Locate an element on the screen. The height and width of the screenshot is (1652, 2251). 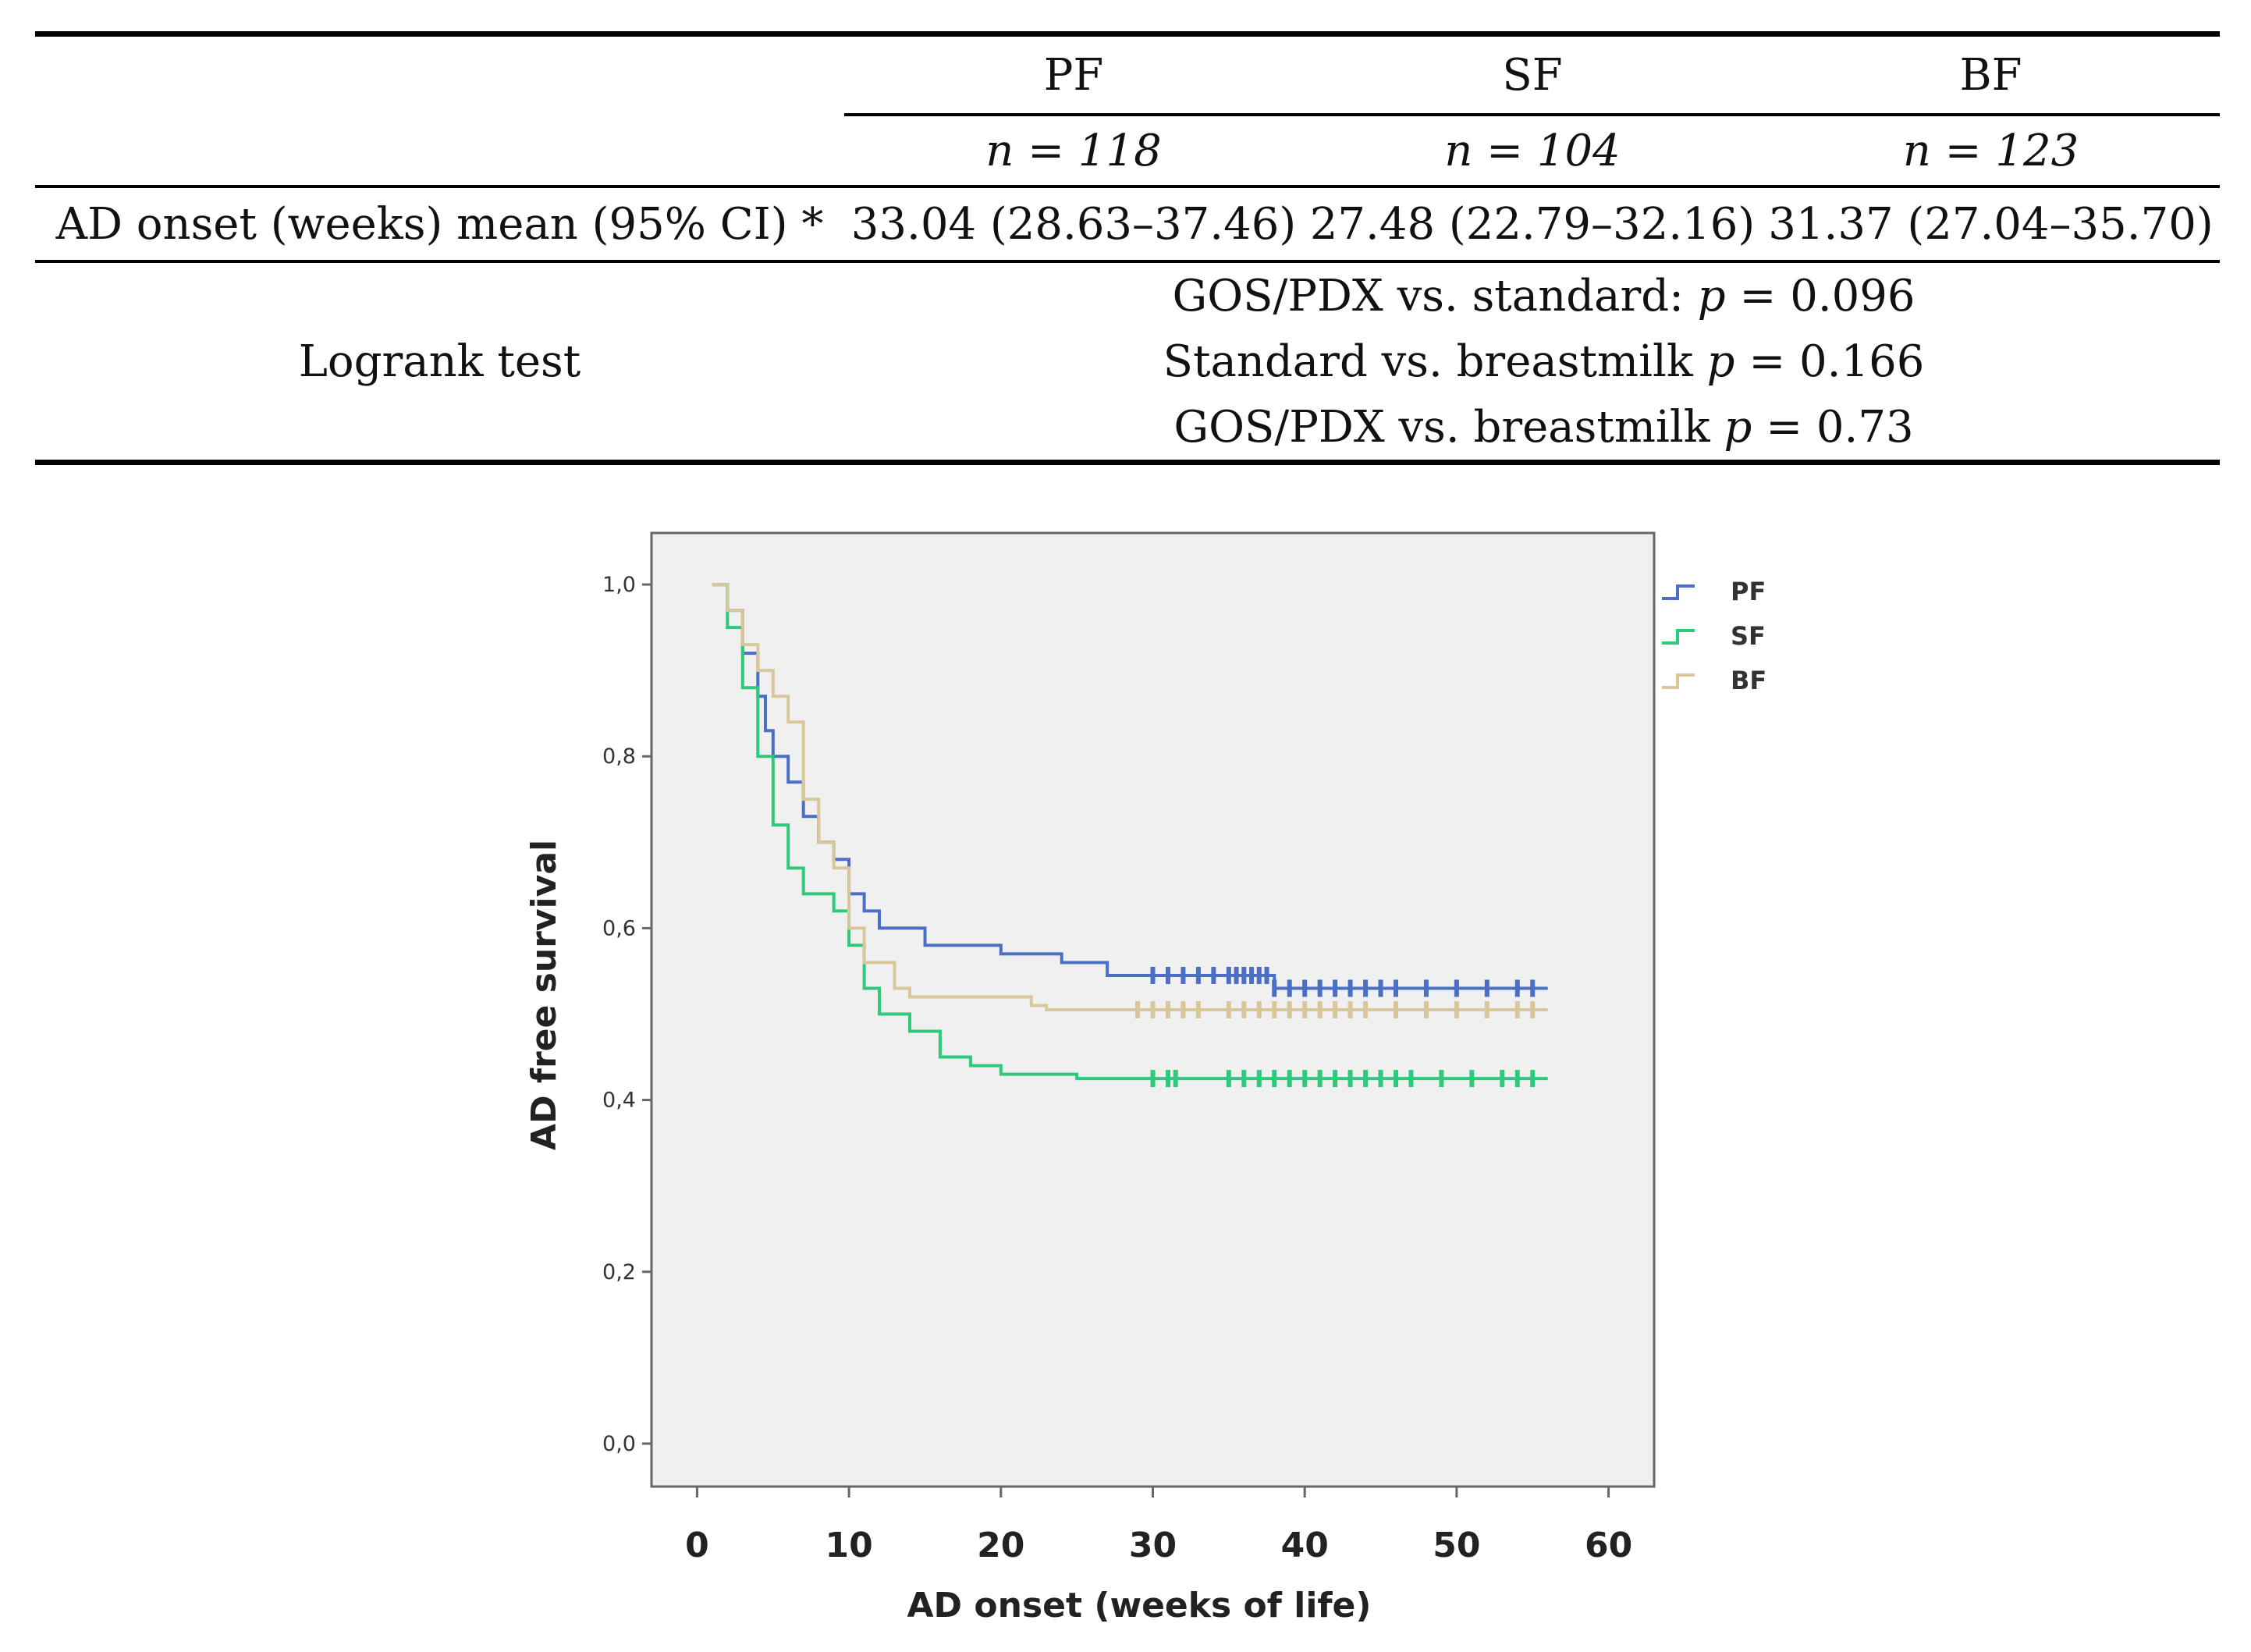
p-value: = 0.73 is located at coordinates (1840, 427).